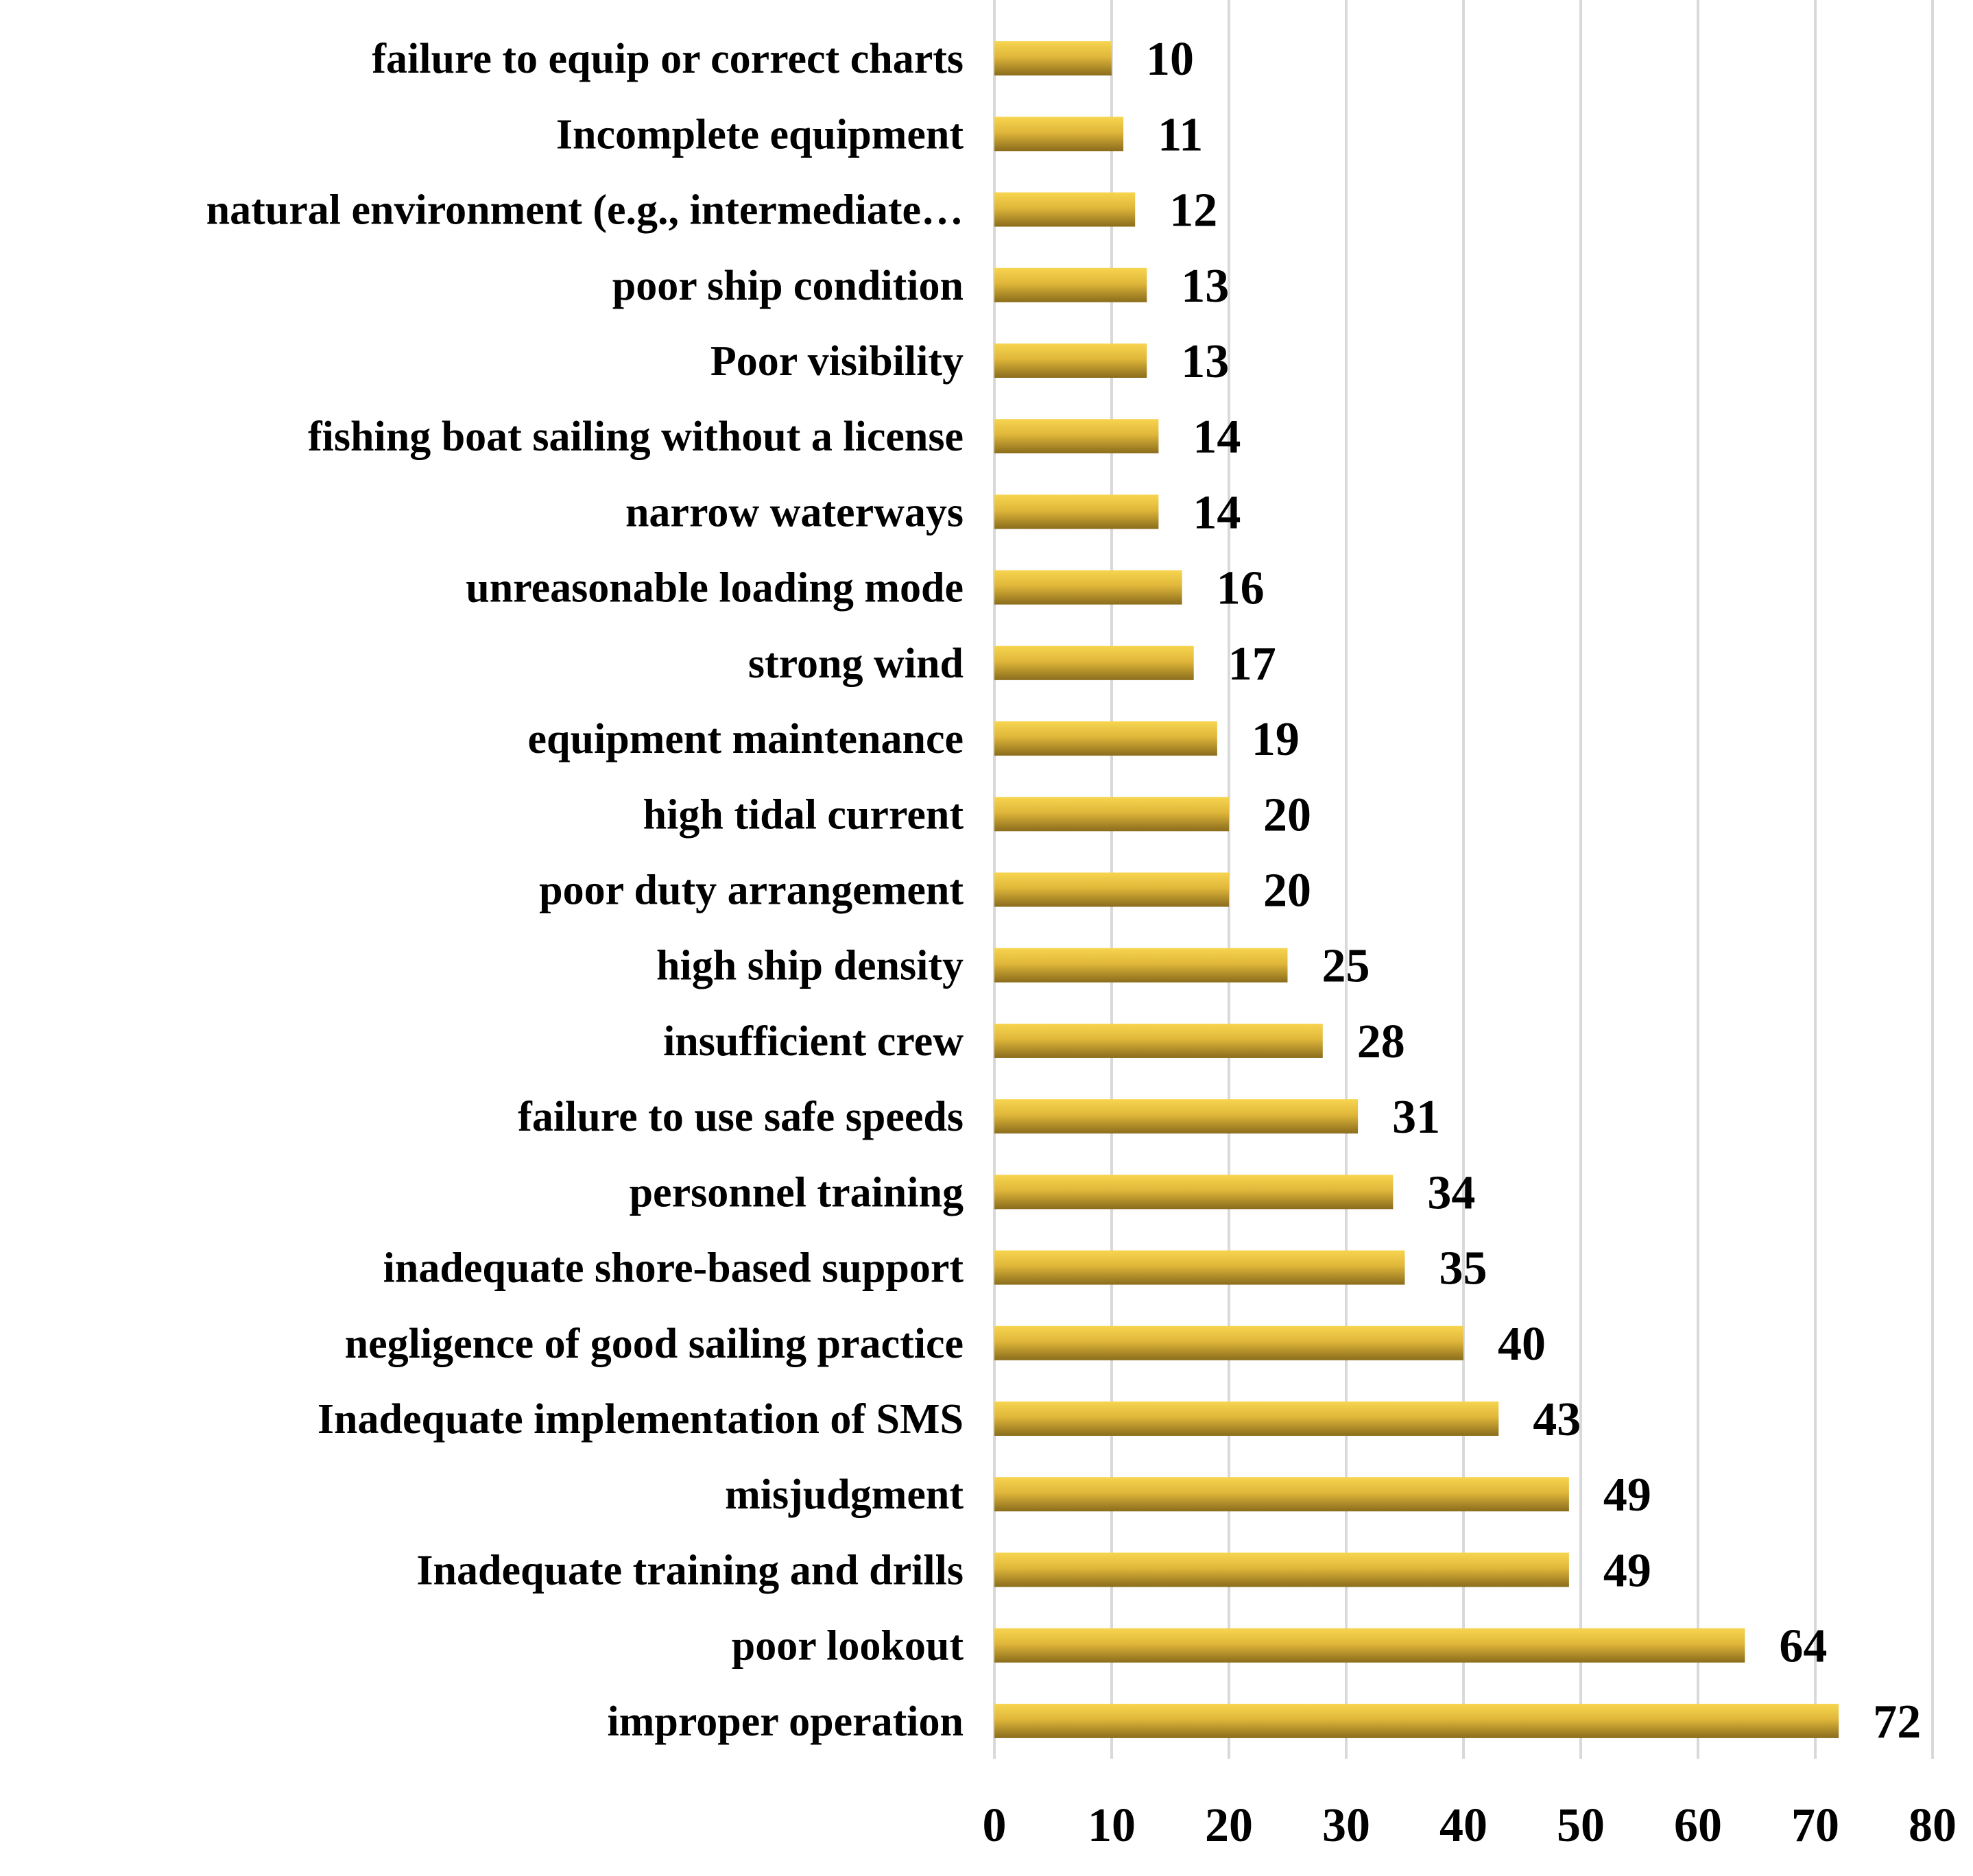  What do you see at coordinates (995, 1825) in the screenshot?
I see `x-tick-label-0: 0` at bounding box center [995, 1825].